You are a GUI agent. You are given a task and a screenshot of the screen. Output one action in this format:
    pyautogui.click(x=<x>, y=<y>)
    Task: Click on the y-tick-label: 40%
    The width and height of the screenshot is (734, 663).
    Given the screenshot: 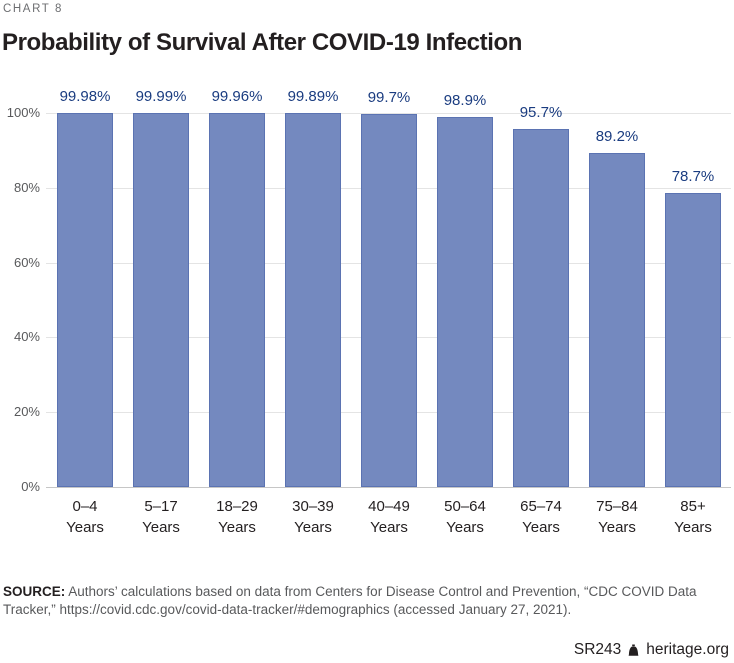 What is the action you would take?
    pyautogui.click(x=26, y=336)
    